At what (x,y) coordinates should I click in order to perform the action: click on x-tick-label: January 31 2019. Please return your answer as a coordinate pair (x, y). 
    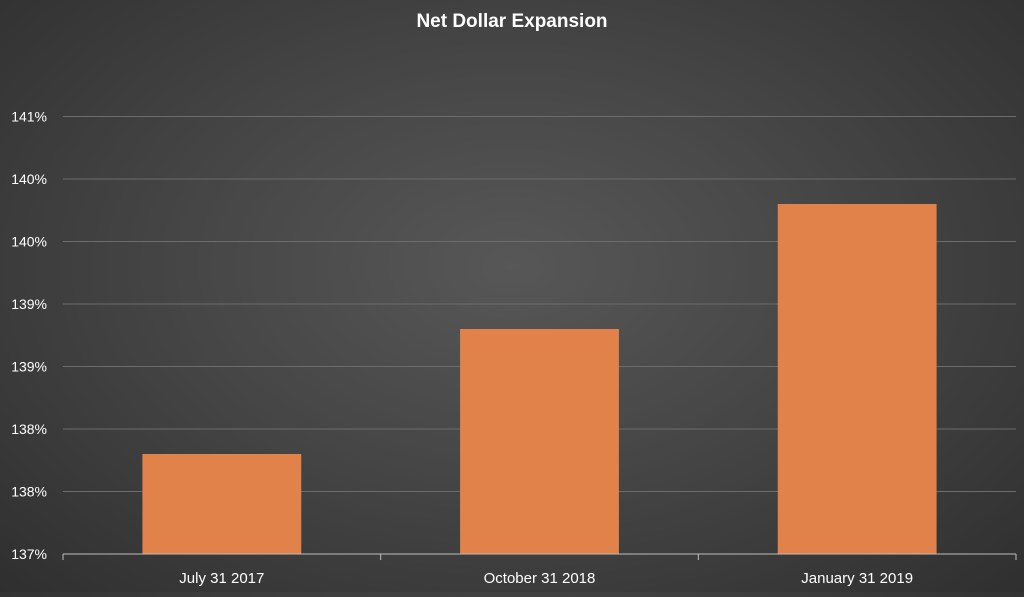
    Looking at the image, I should click on (857, 578).